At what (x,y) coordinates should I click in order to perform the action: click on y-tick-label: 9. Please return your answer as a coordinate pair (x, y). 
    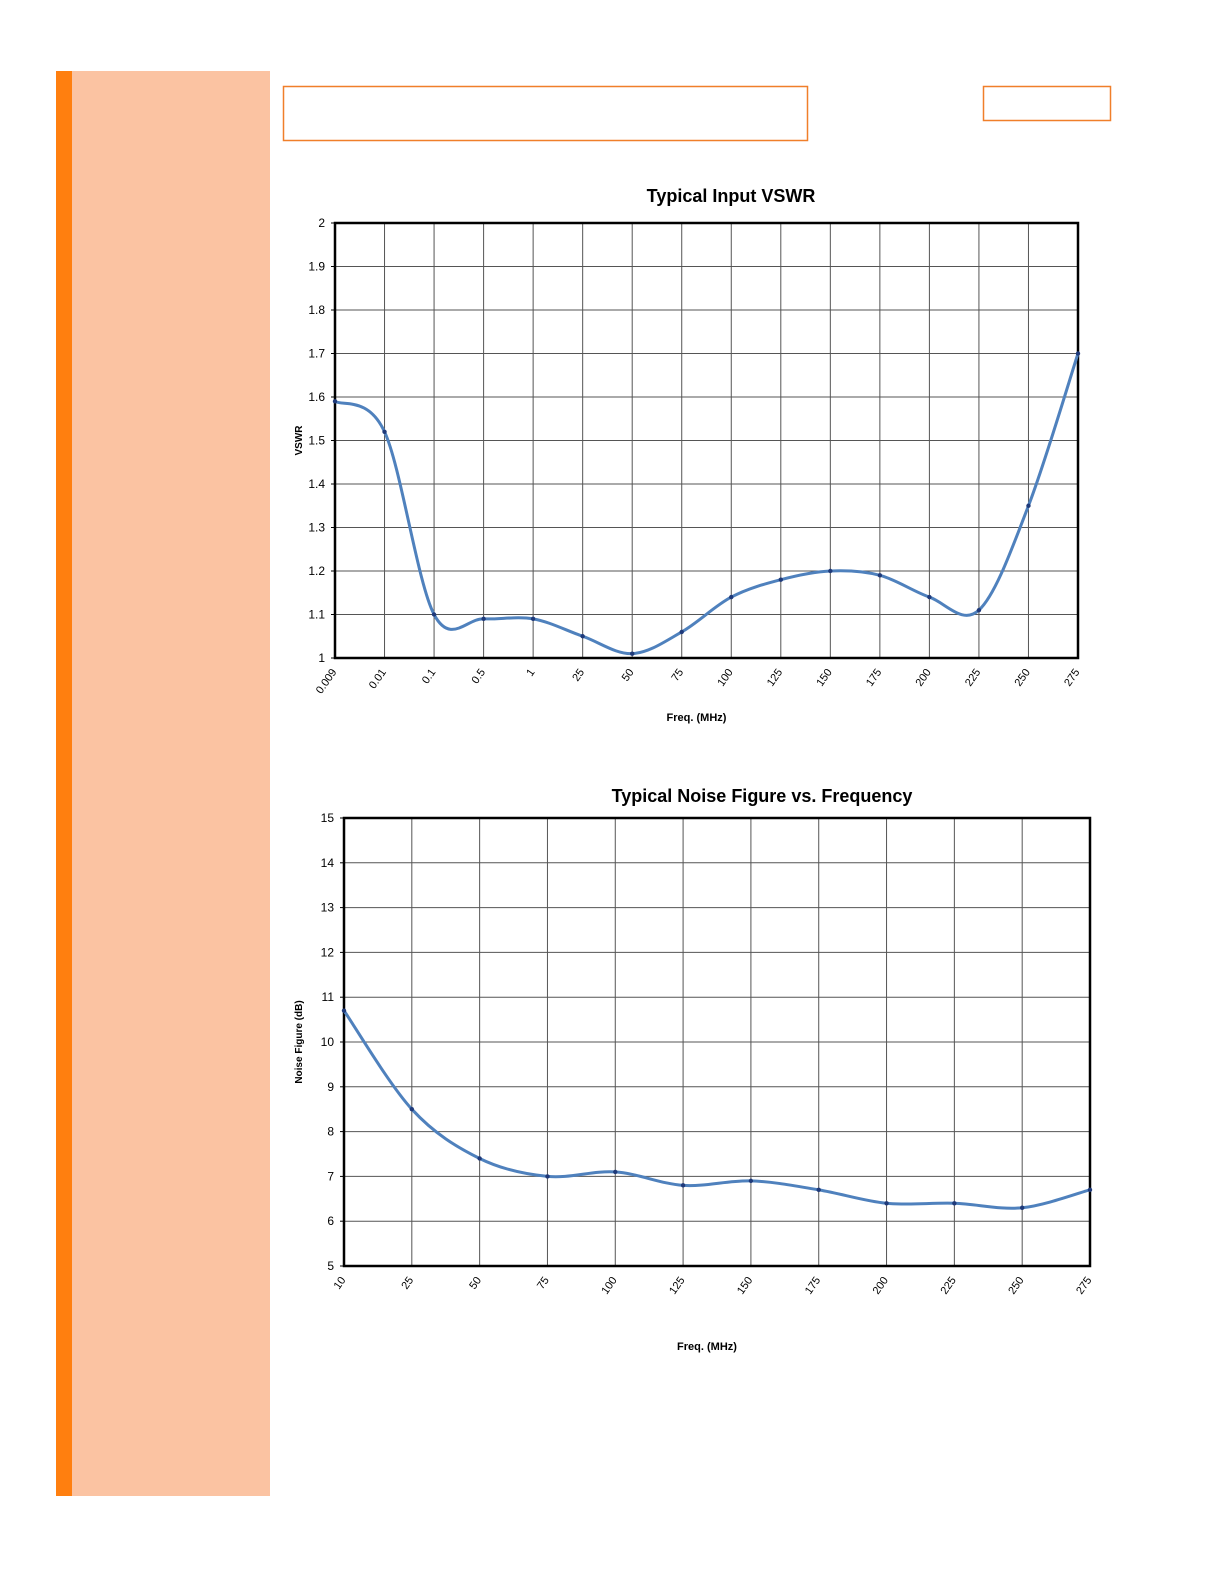
    Looking at the image, I should click on (330, 1087).